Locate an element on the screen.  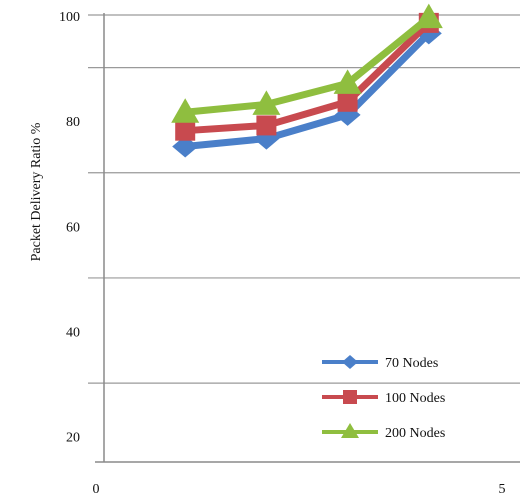
y-tick-label-0: 20 is located at coordinates (73, 438).